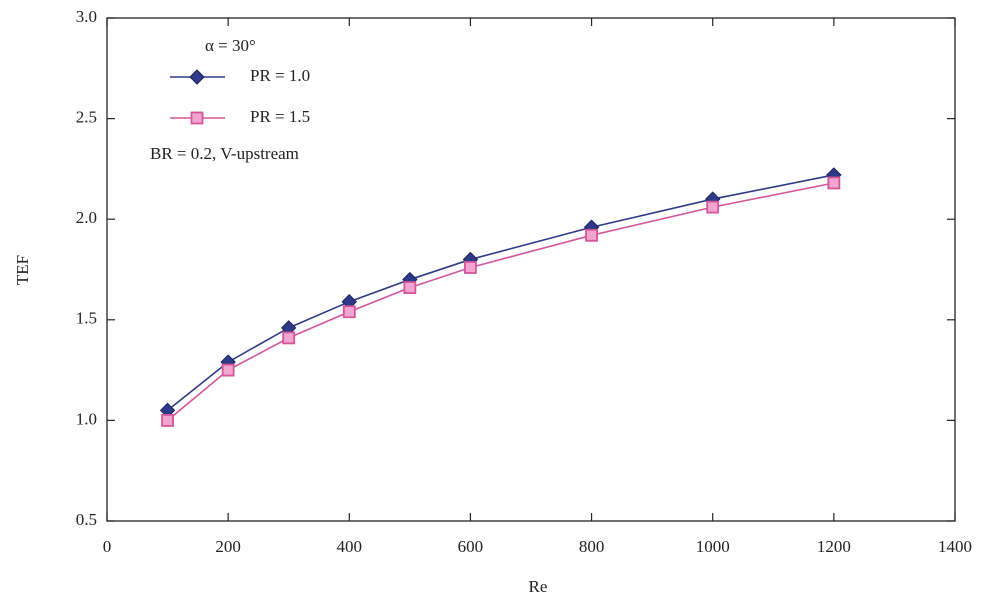 This screenshot has height=600, width=985. I want to click on x-axis-label: Re, so click(538, 586).